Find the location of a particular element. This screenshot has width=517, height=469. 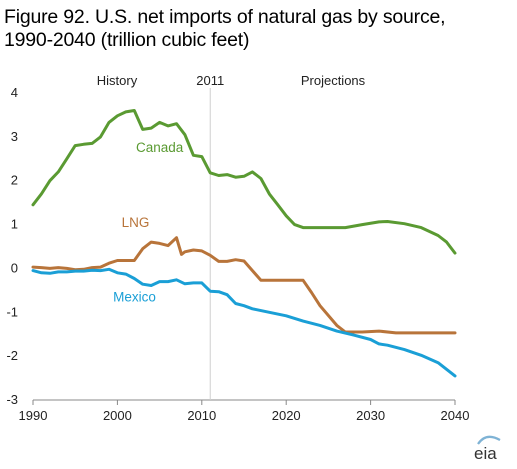

x-tick-label: 2030 is located at coordinates (370, 415).